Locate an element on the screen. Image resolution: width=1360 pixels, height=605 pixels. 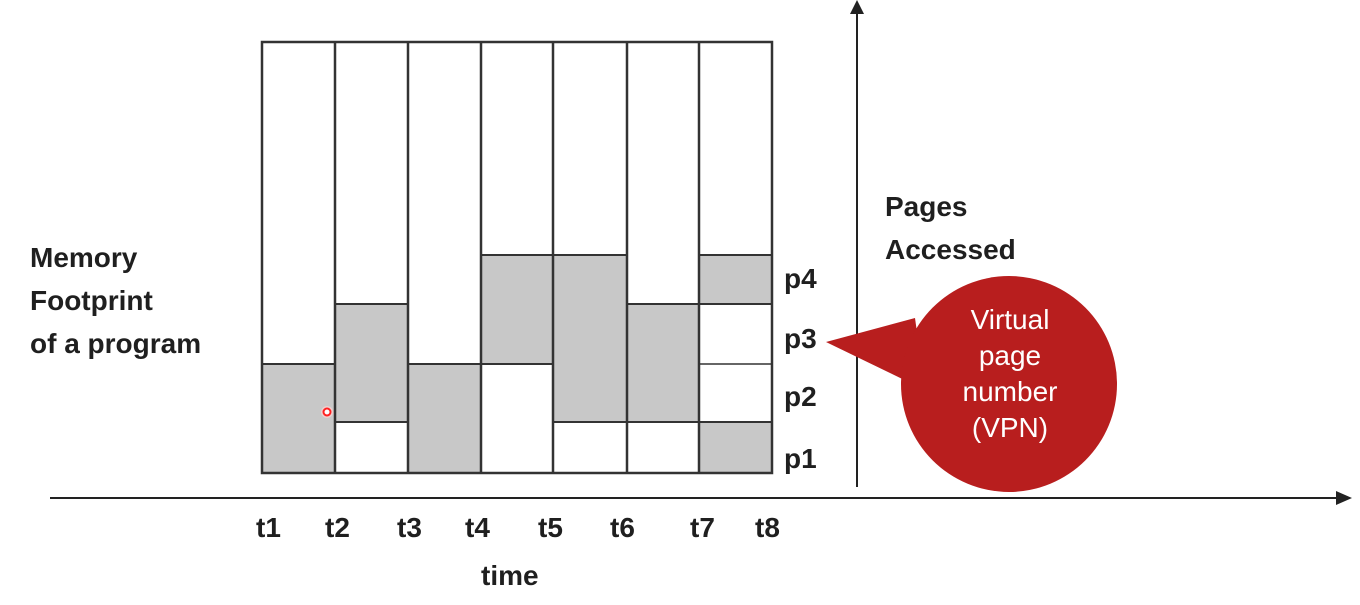
memory-footprint-line-1: Memory is located at coordinates (84, 257).